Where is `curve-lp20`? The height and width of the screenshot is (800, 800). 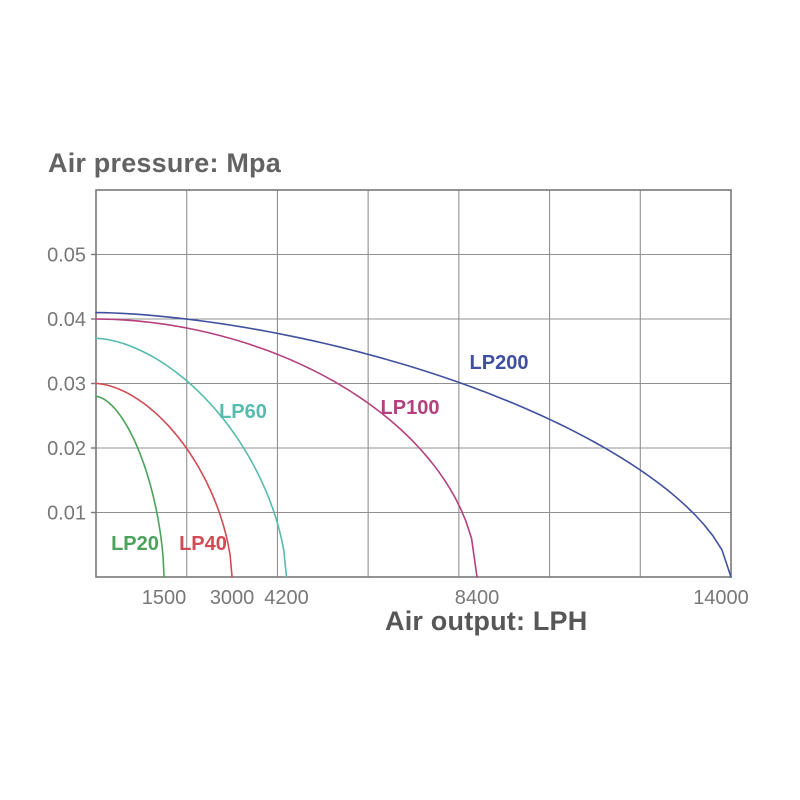
curve-lp20 is located at coordinates (130, 486).